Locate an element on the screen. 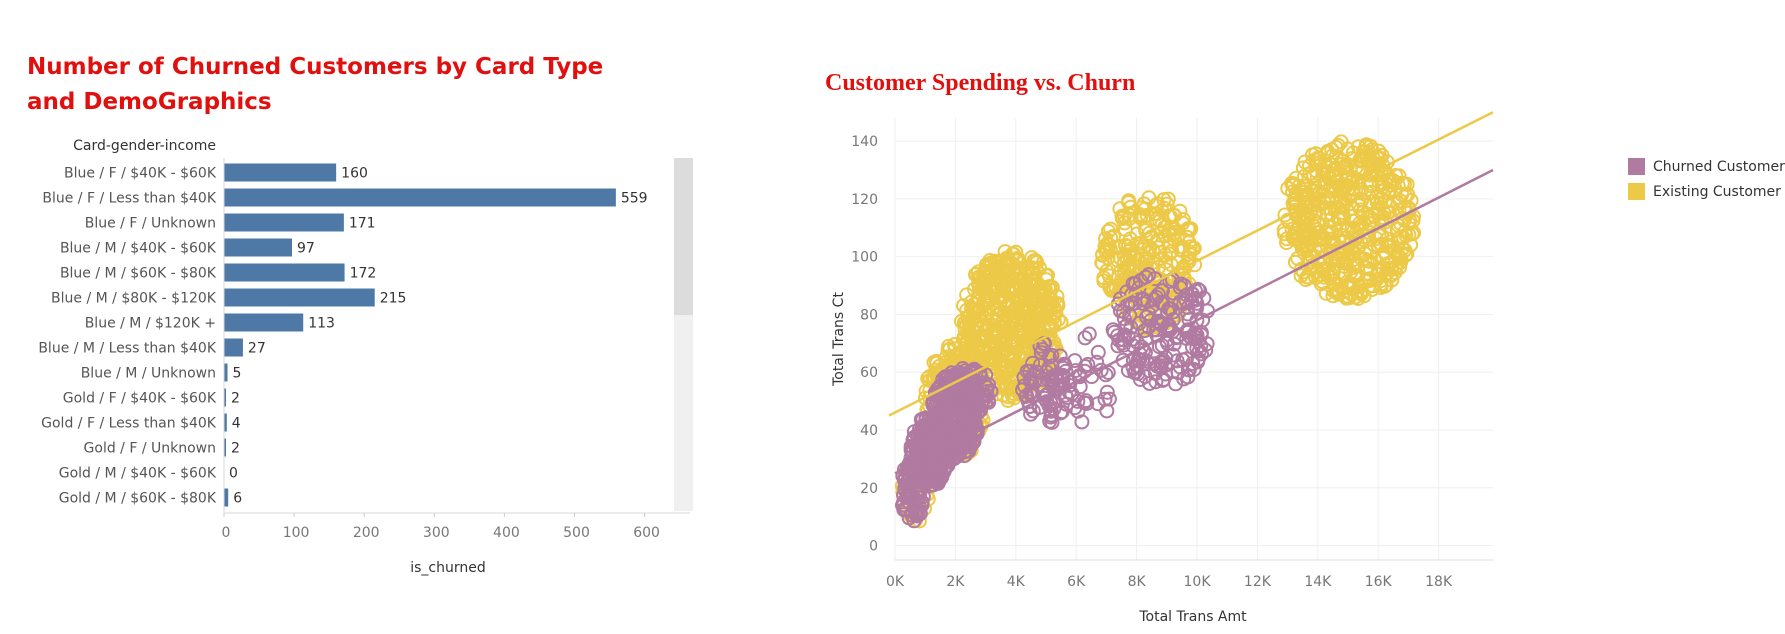 The height and width of the screenshot is (634, 1785). scrollbar-thumb is located at coordinates (683, 236).